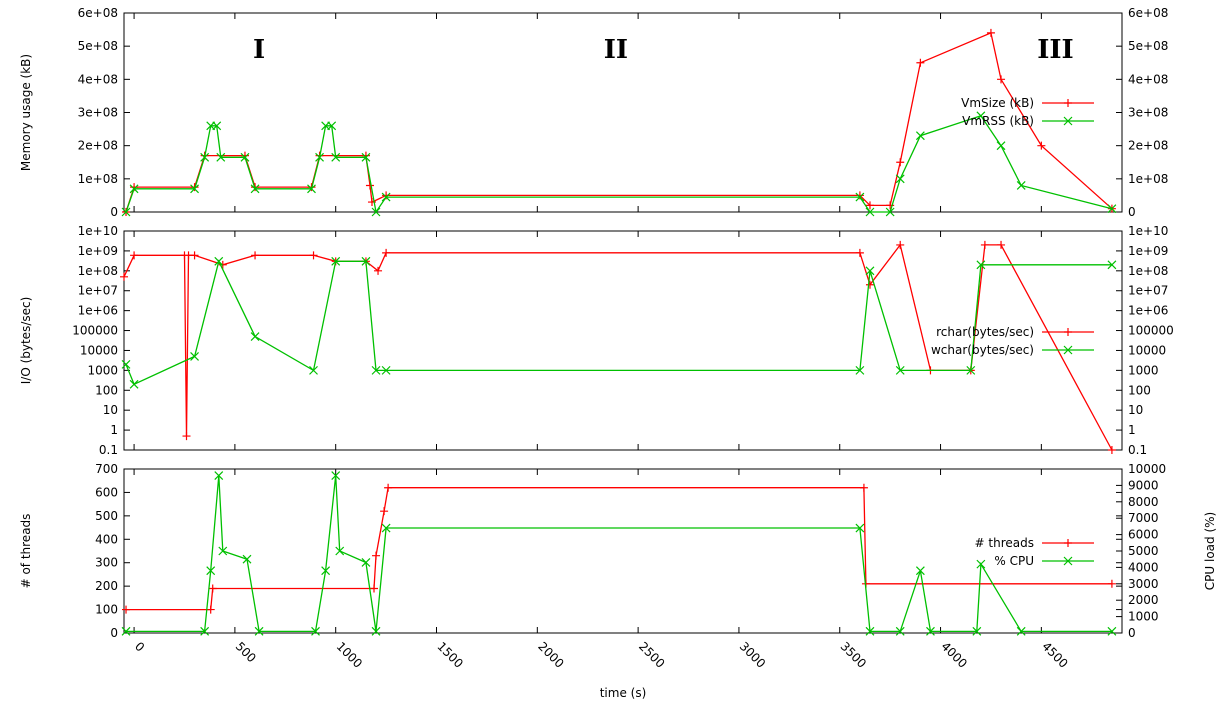  What do you see at coordinates (102, 370) in the screenshot?
I see `y-tick-label-left: 1000` at bounding box center [102, 370].